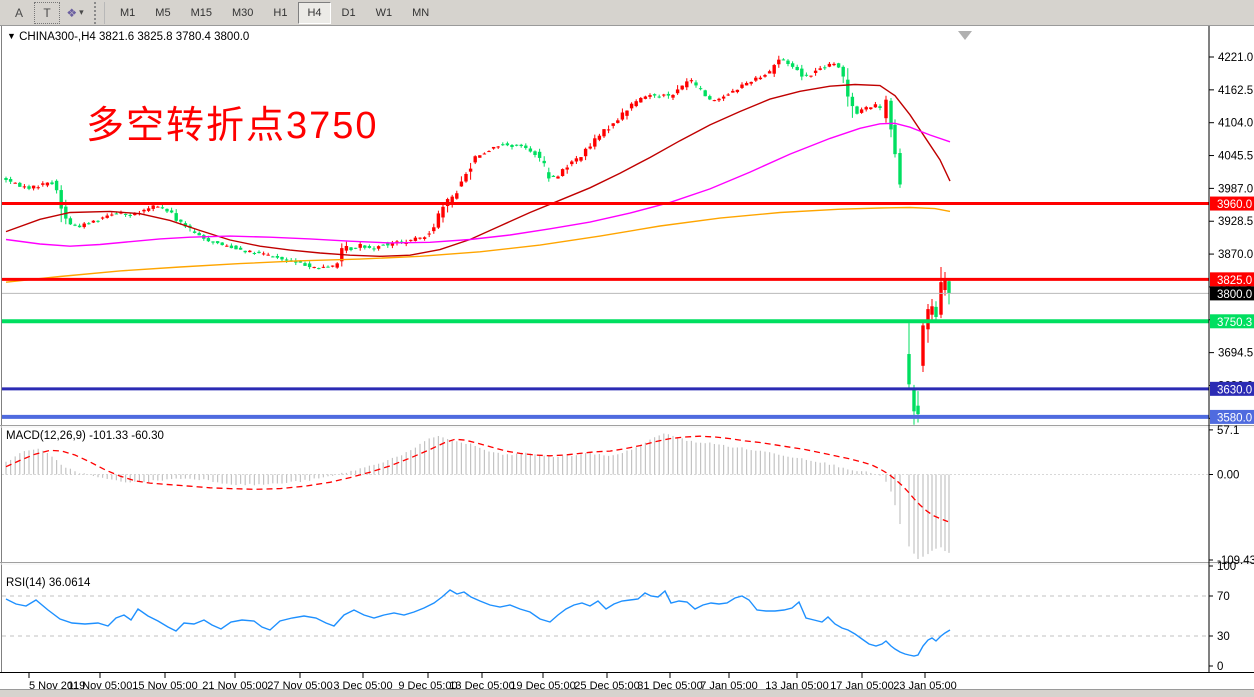 The image size is (1254, 697). I want to click on timeframe-button-d1: D1, so click(348, 12).